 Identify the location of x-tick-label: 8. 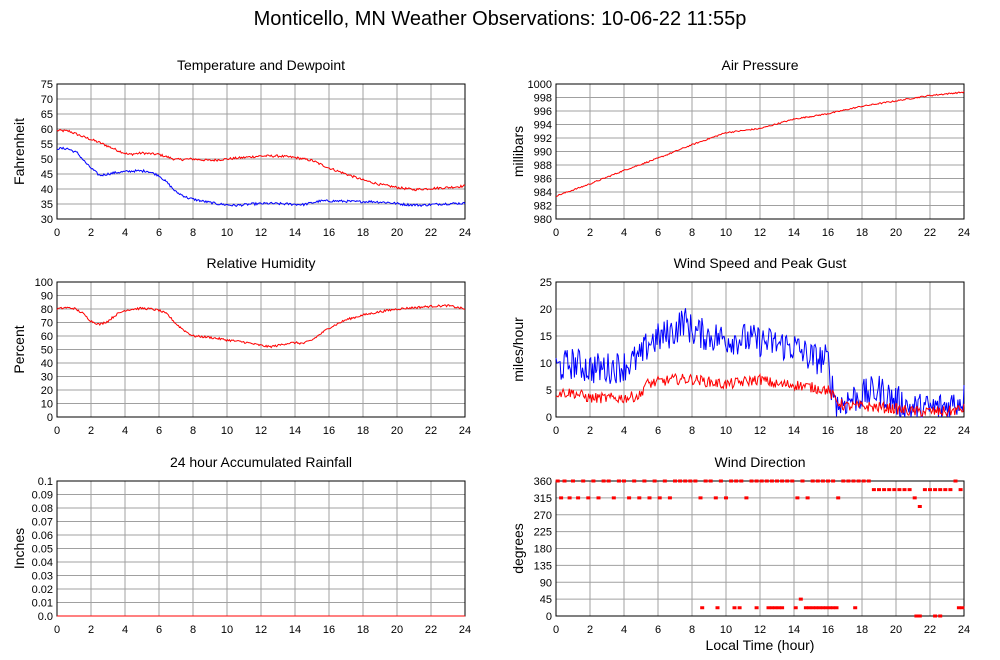
(193, 233).